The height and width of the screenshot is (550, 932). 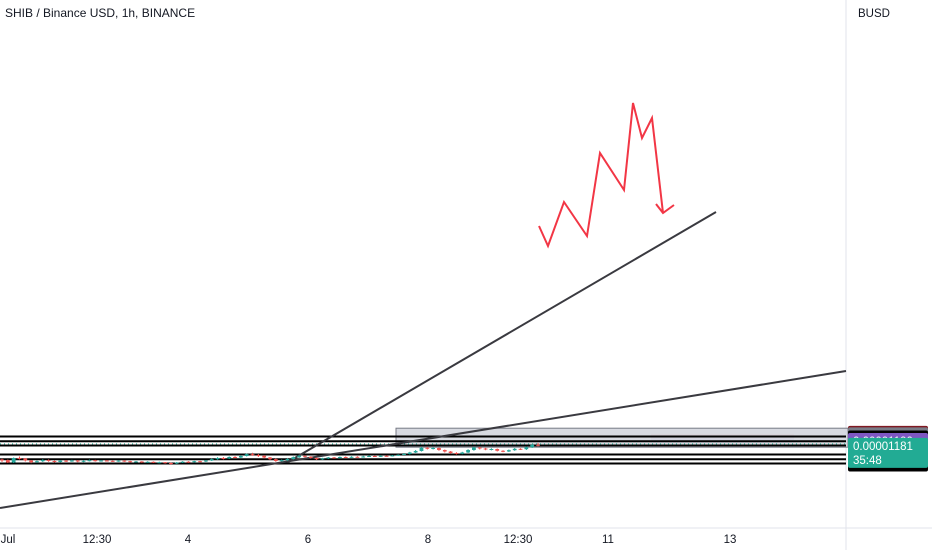 What do you see at coordinates (8, 540) in the screenshot?
I see `x-tick-label: Jul` at bounding box center [8, 540].